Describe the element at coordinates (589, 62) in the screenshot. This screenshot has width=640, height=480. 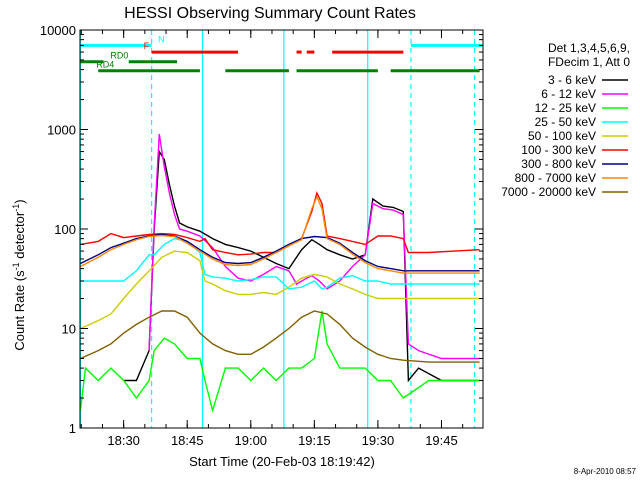
I see `legend-header-line-2: FDecim 1, Att 0` at that location.